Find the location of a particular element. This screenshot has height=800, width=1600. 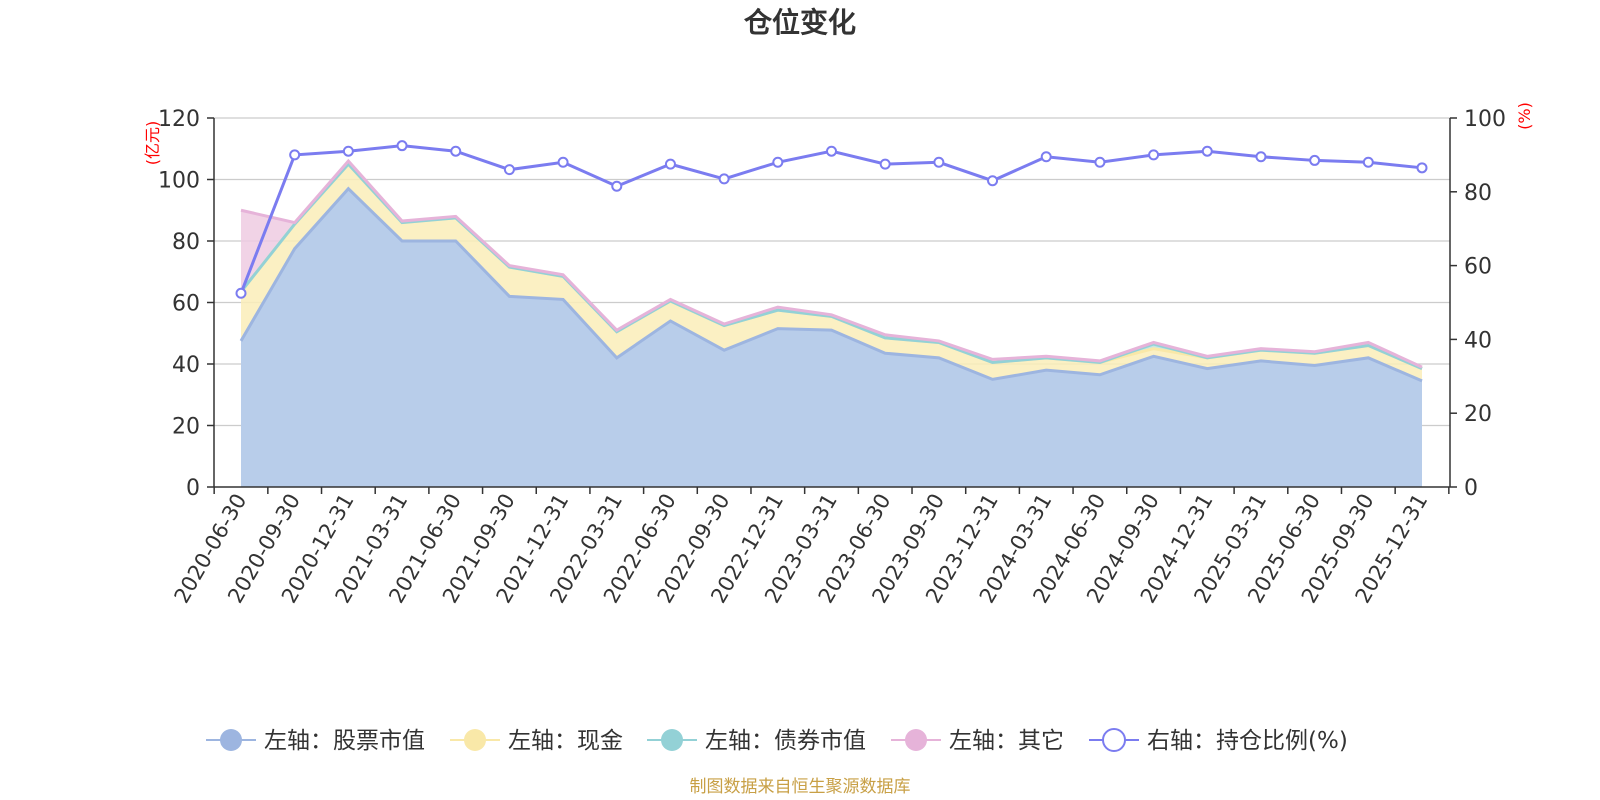

left-tick-label: 40 is located at coordinates (186, 365).